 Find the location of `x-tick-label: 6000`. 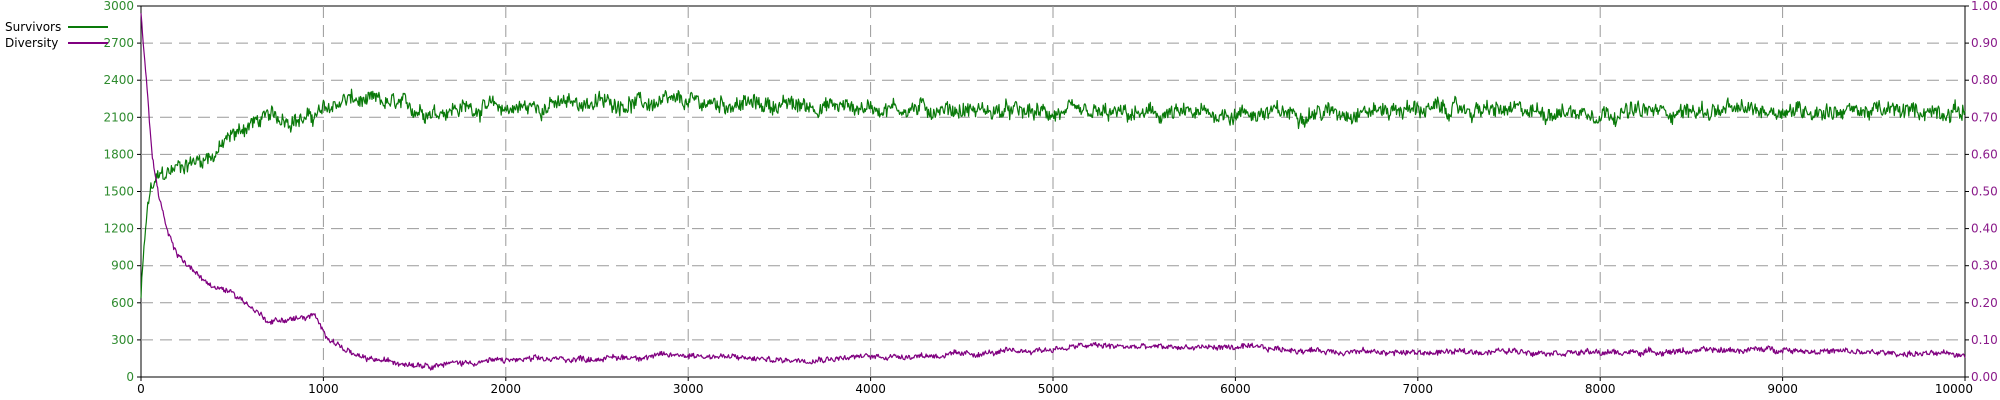

x-tick-label: 6000 is located at coordinates (1235, 389).